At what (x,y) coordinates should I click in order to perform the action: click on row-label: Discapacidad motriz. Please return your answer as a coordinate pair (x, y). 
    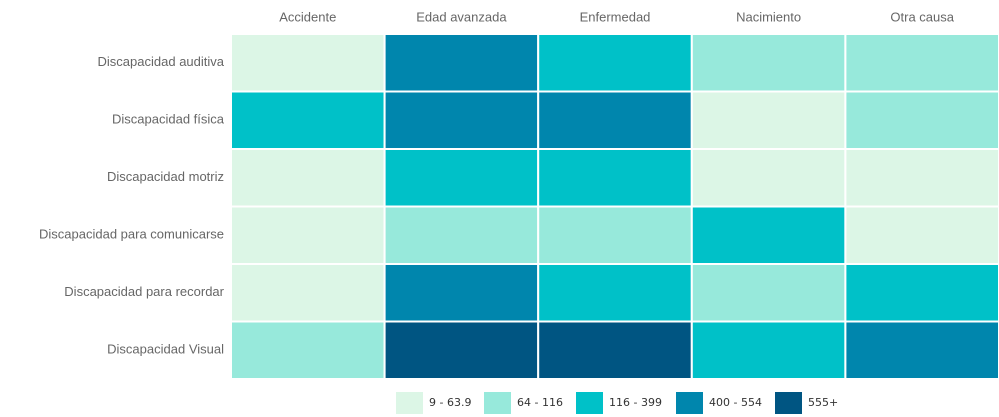
    Looking at the image, I should click on (165, 176).